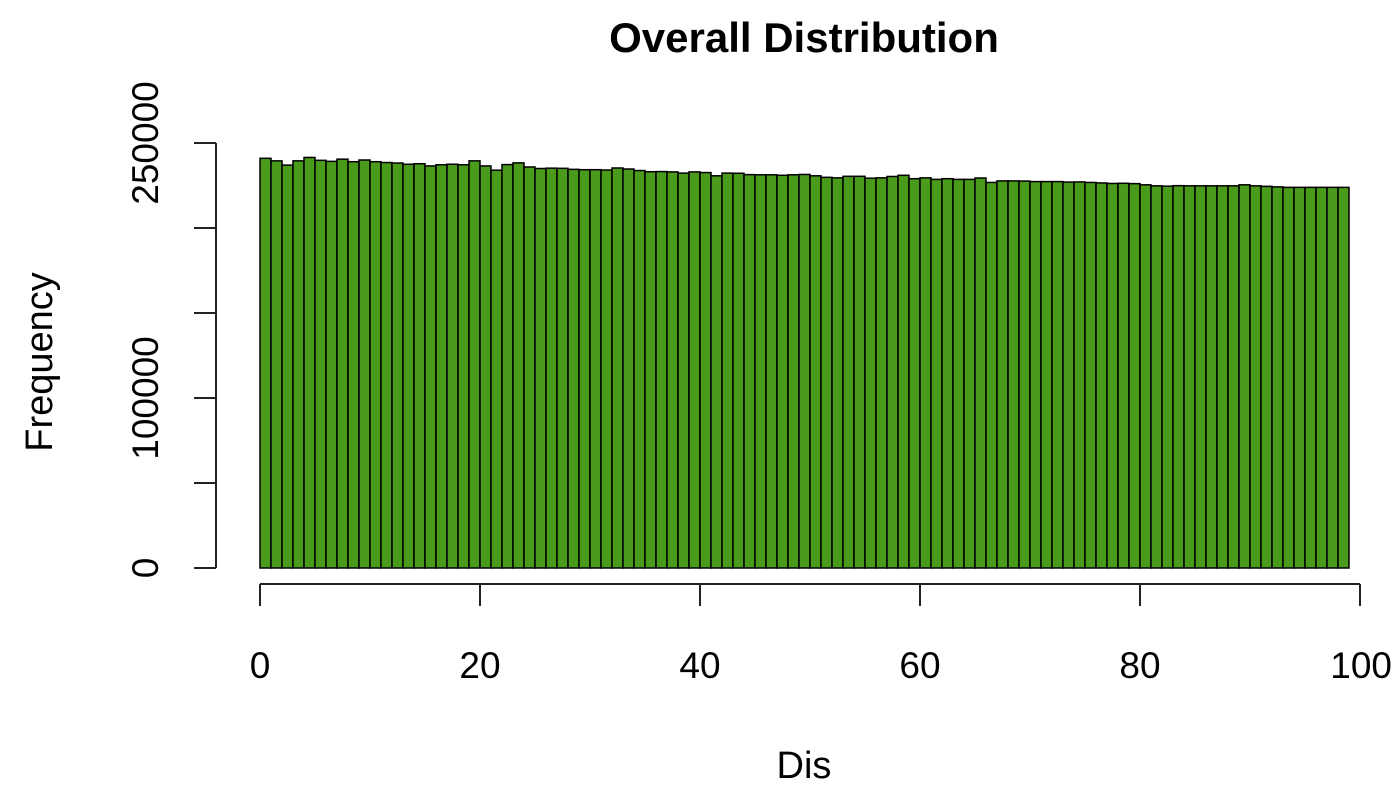  I want to click on x-axis-label: Dis, so click(804, 766).